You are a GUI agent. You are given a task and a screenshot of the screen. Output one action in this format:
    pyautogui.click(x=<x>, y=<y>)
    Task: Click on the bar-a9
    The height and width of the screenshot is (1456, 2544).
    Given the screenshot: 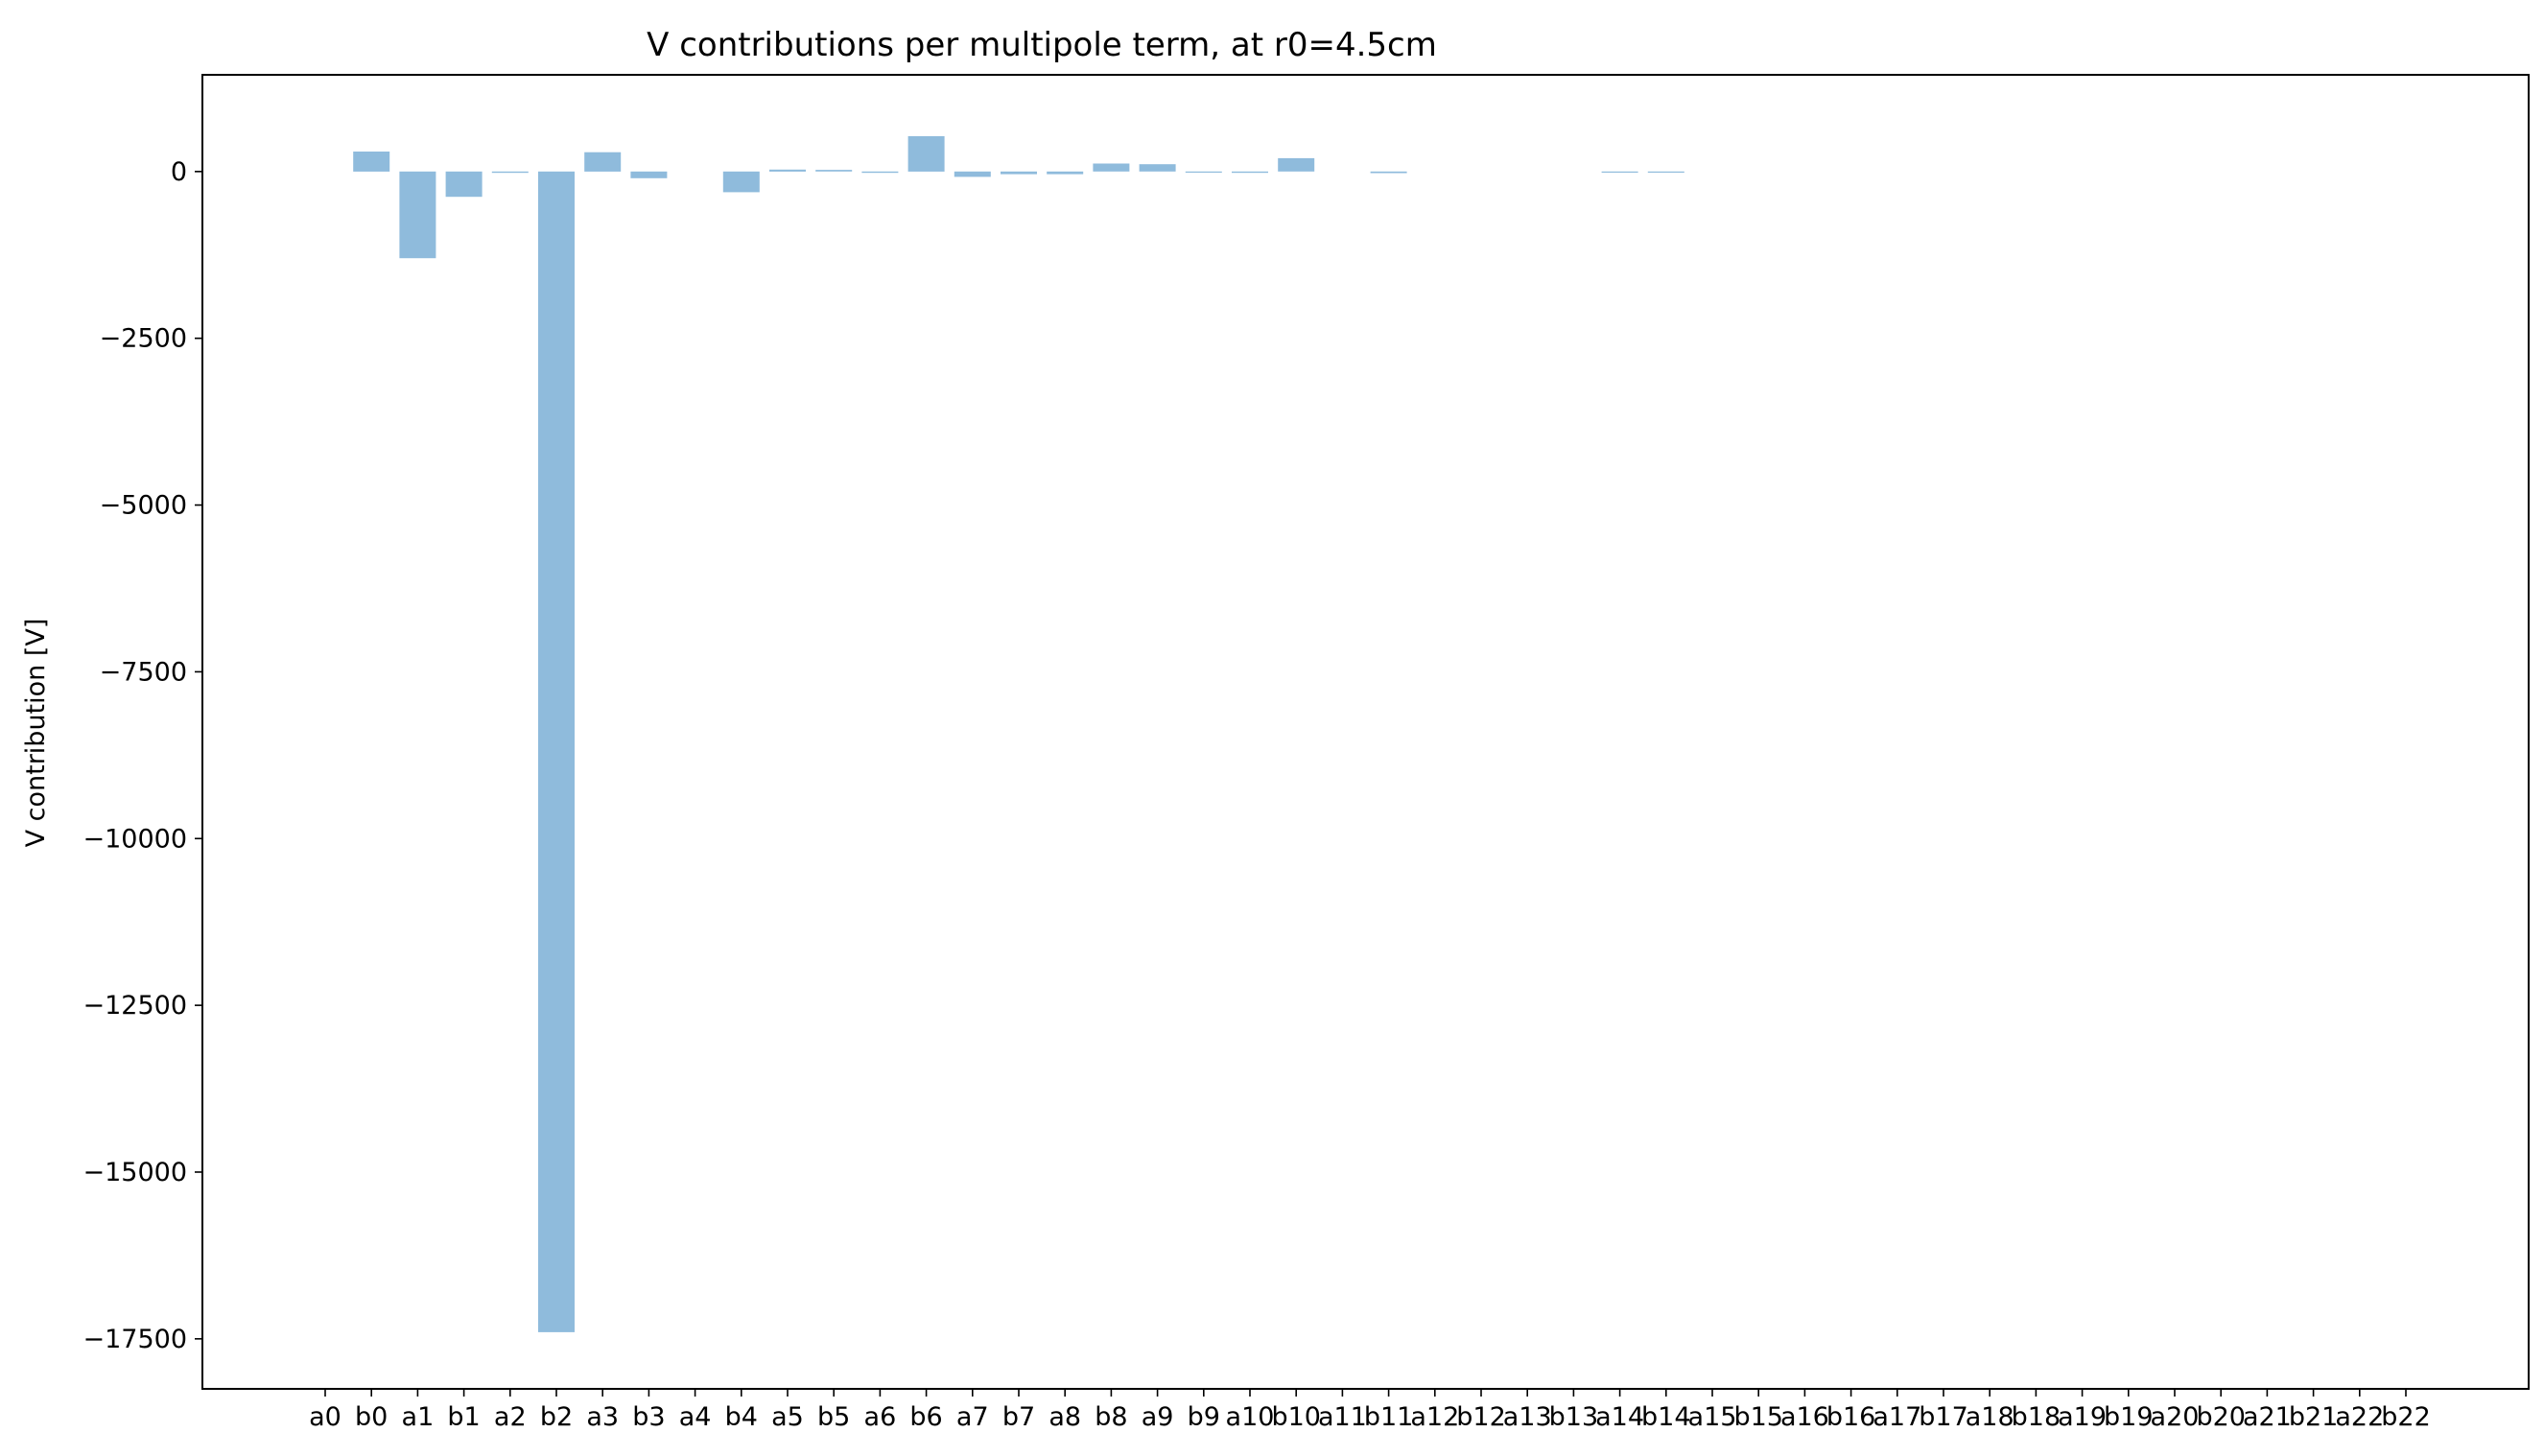 What is the action you would take?
    pyautogui.click(x=1158, y=168)
    